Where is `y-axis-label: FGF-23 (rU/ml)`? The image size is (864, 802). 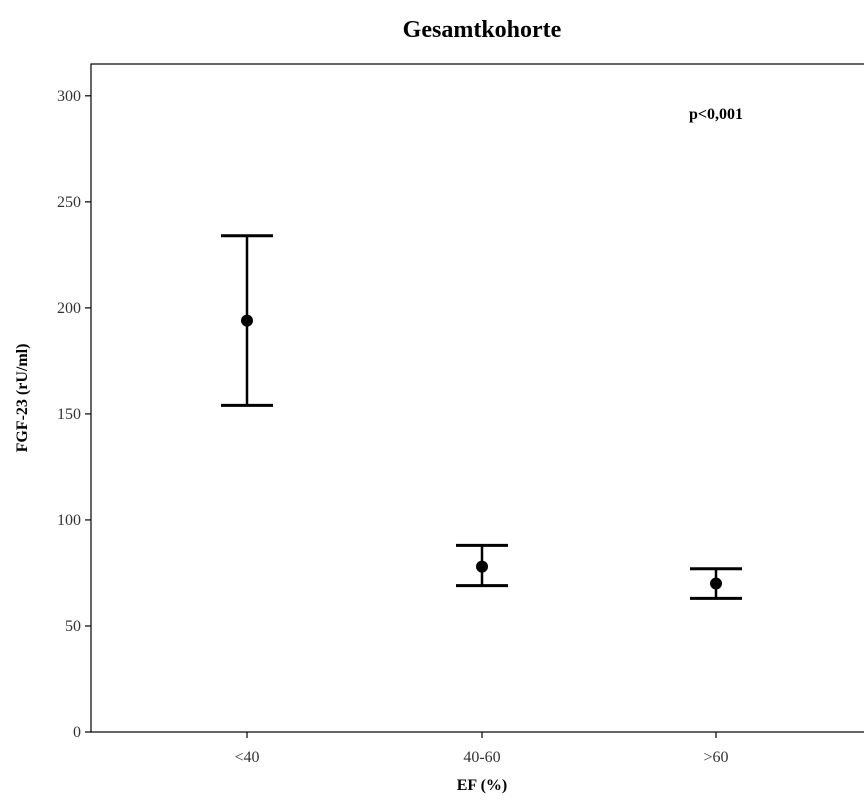
y-axis-label: FGF-23 (rU/ml) is located at coordinates (22, 398).